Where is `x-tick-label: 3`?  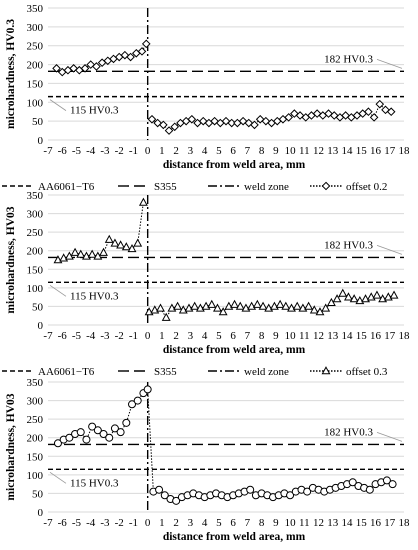 x-tick-label: 3 is located at coordinates (191, 523).